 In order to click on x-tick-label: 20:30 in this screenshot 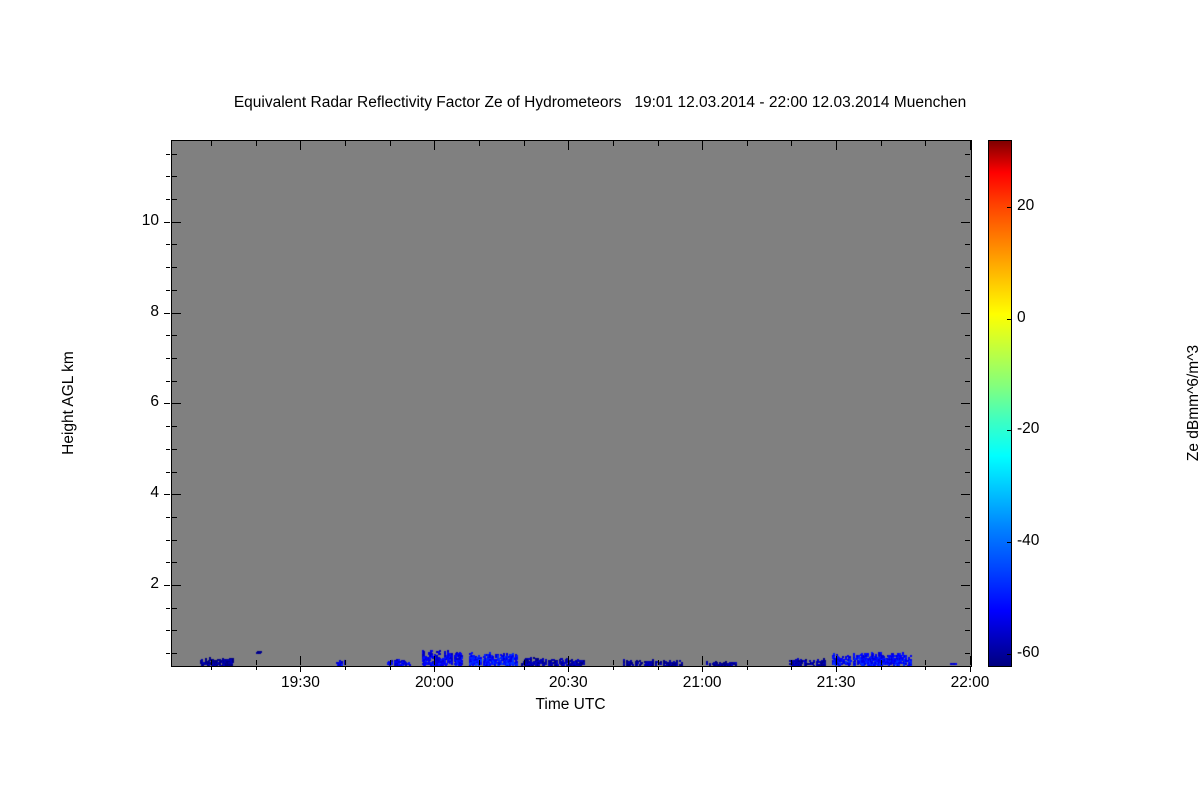, I will do `click(568, 682)`.